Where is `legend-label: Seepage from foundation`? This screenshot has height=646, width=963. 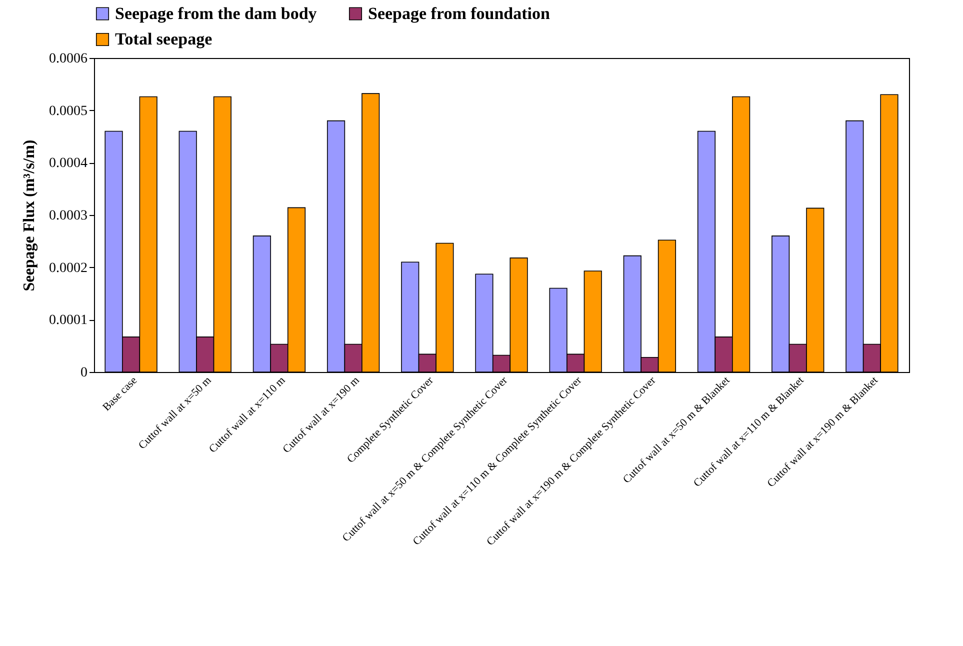 legend-label: Seepage from foundation is located at coordinates (459, 13).